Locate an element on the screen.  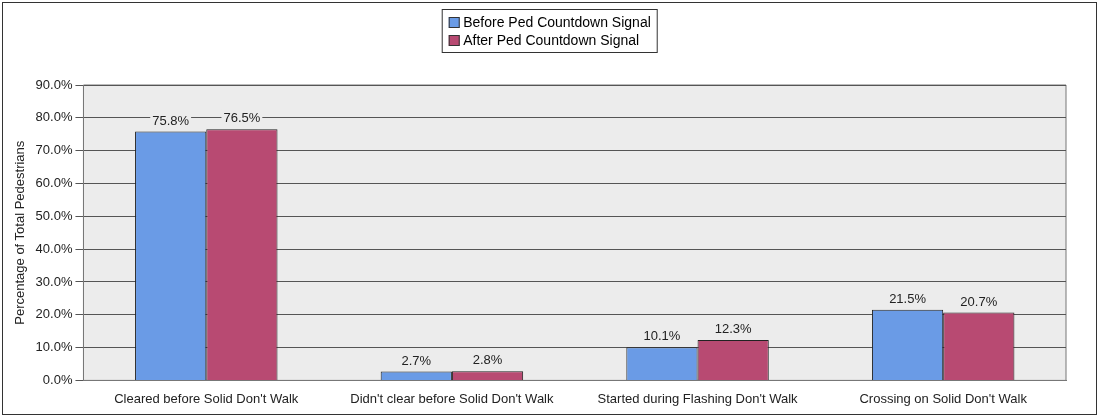
x-tick-label: Didn't clear before Solid Don't Walk is located at coordinates (452, 398).